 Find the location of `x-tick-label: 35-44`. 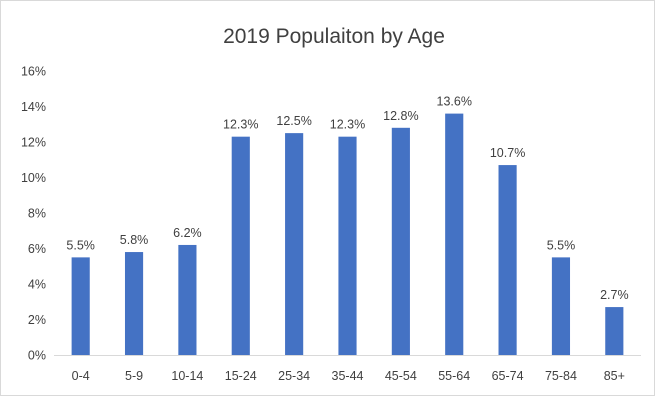

x-tick-label: 35-44 is located at coordinates (348, 376).